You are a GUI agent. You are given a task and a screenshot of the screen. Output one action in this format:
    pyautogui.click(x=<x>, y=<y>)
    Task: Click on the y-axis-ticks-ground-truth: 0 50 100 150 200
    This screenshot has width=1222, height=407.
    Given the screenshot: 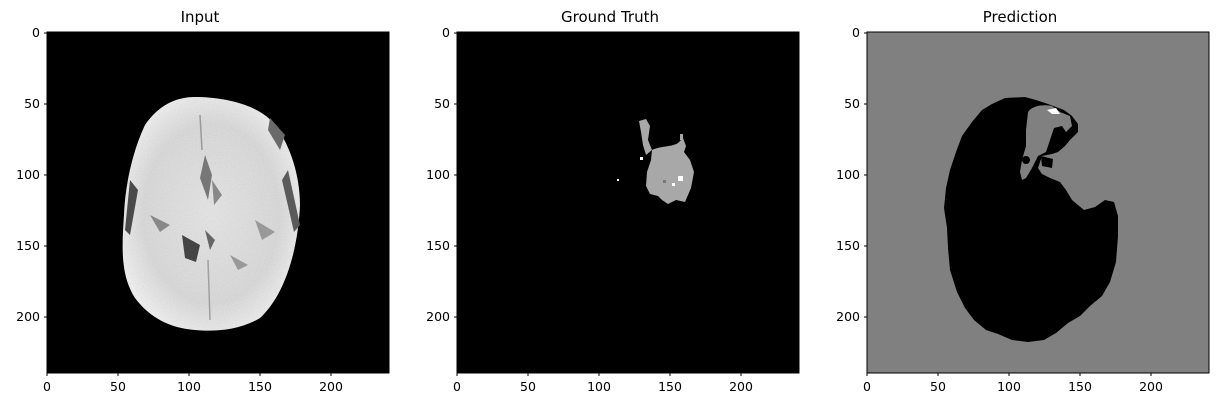 What is the action you would take?
    pyautogui.click(x=441, y=174)
    